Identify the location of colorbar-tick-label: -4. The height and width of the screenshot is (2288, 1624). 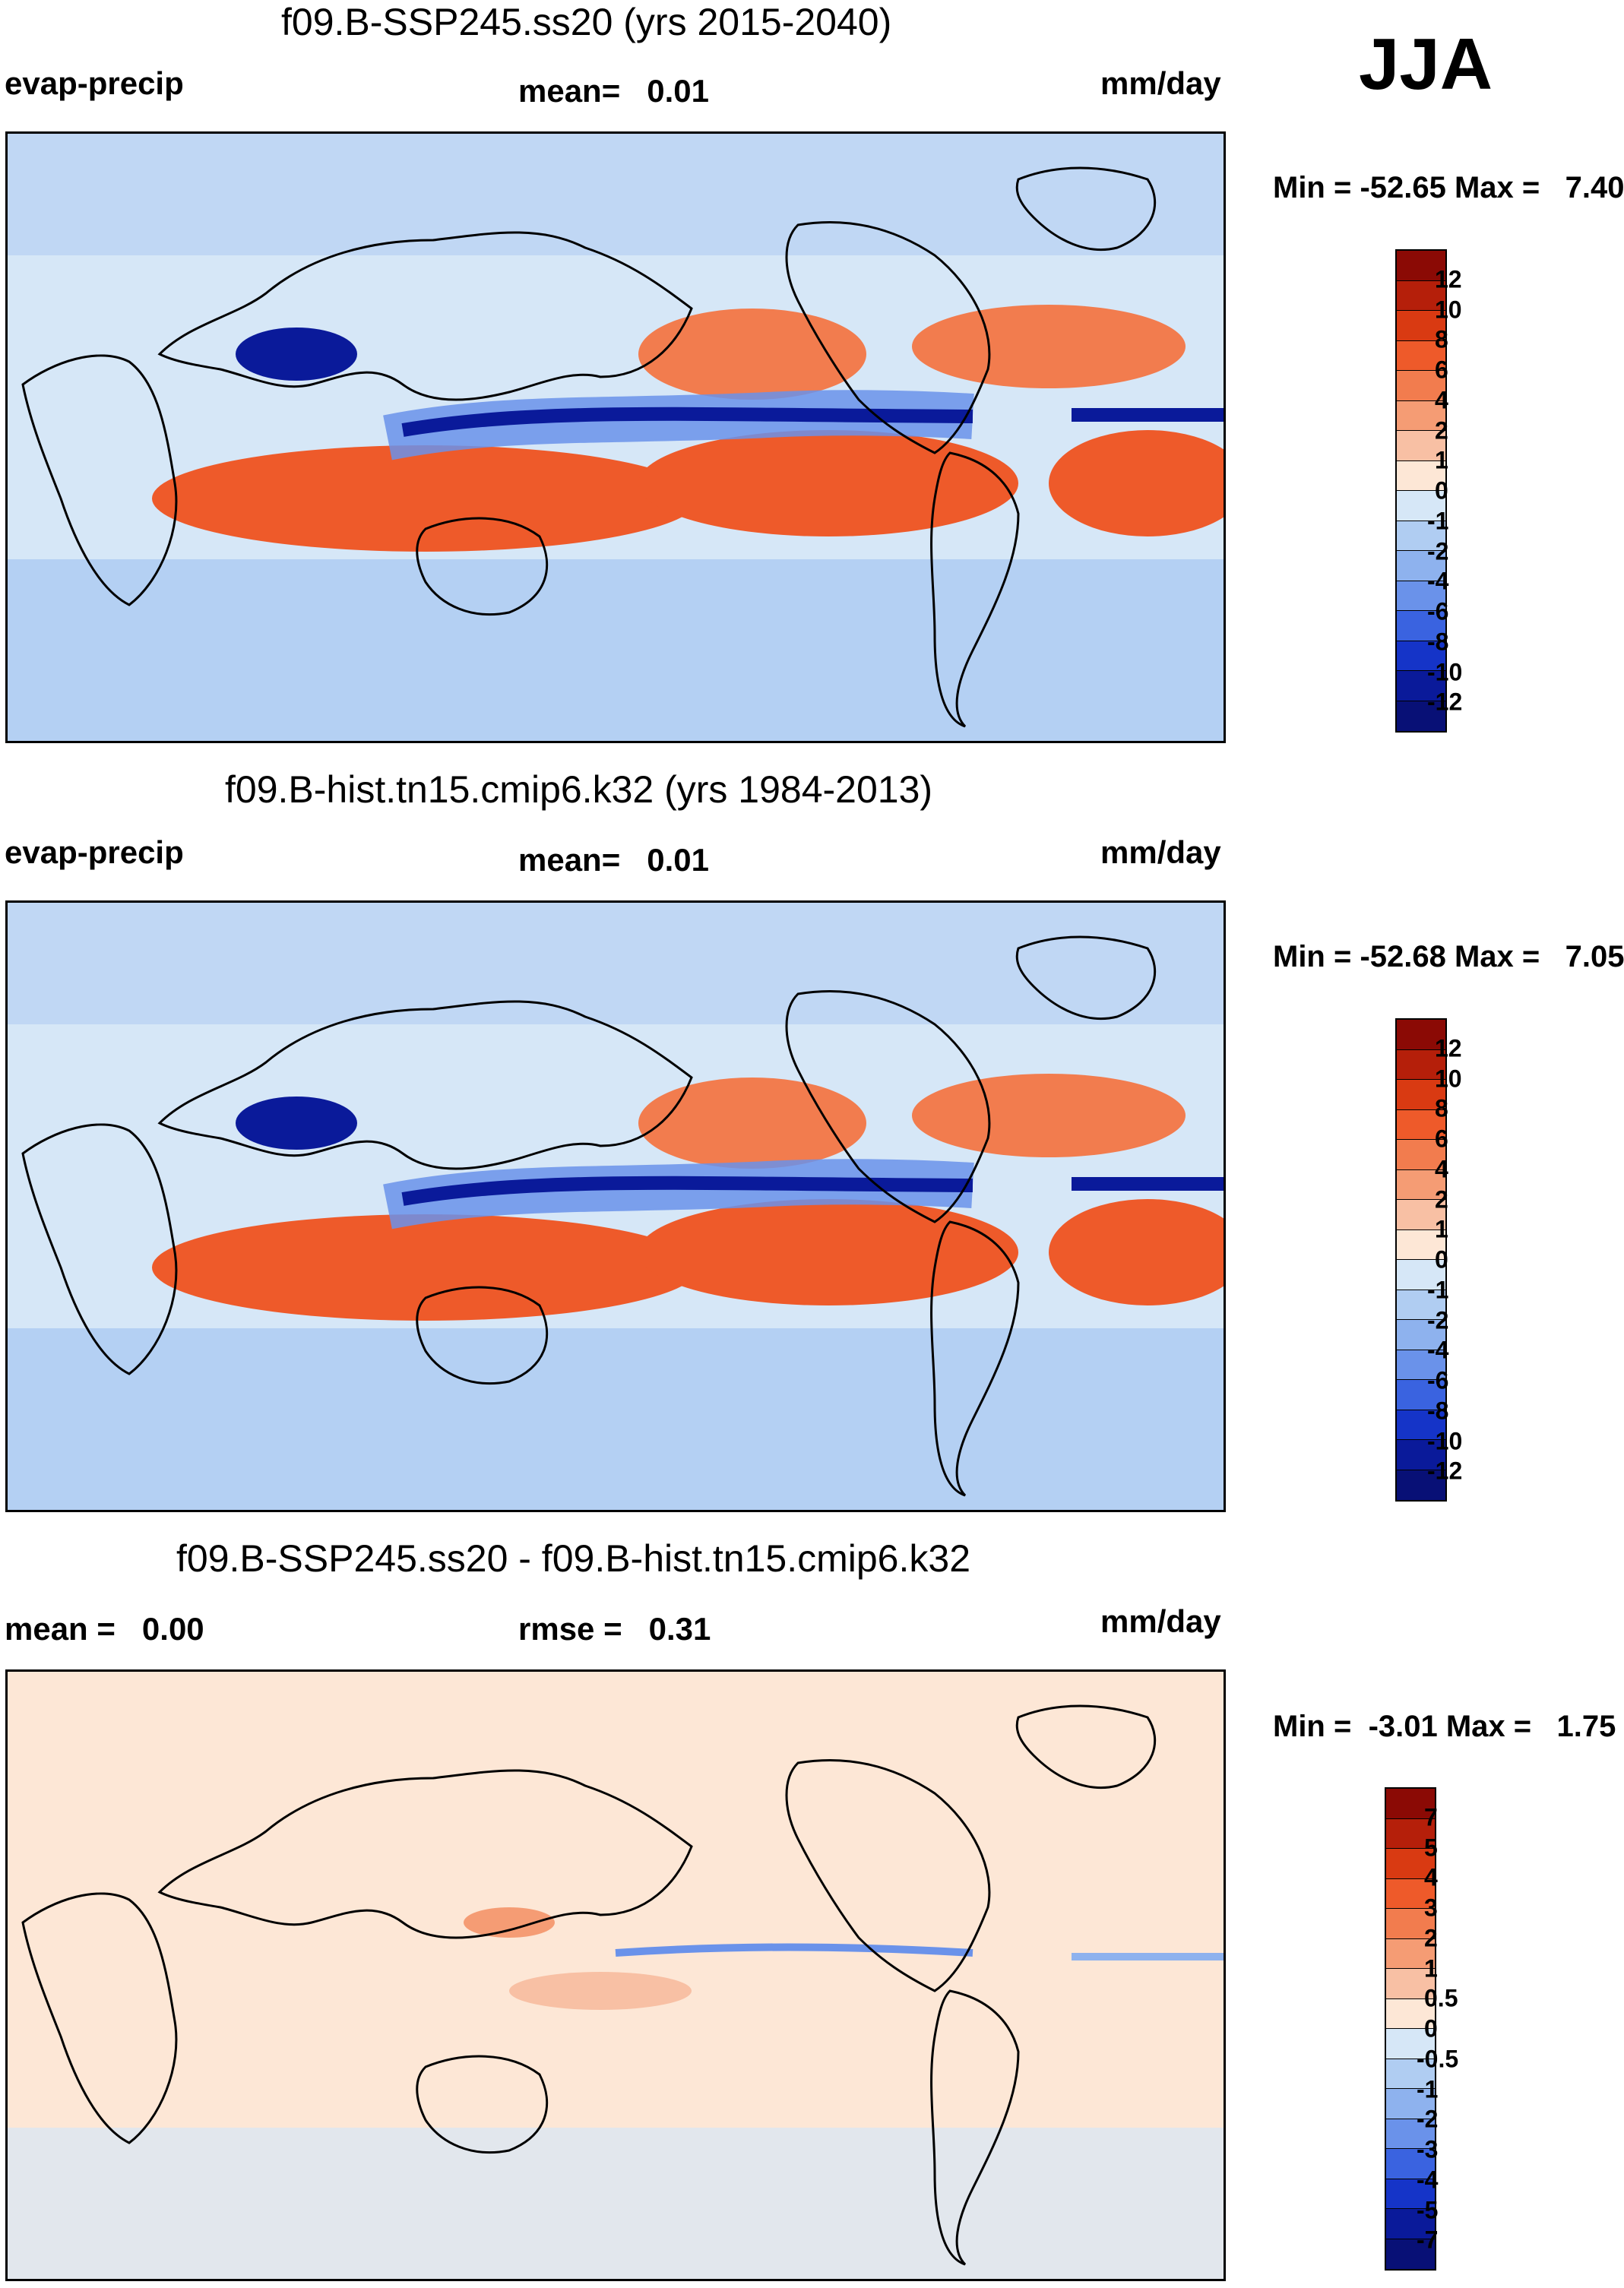
(1438, 1350).